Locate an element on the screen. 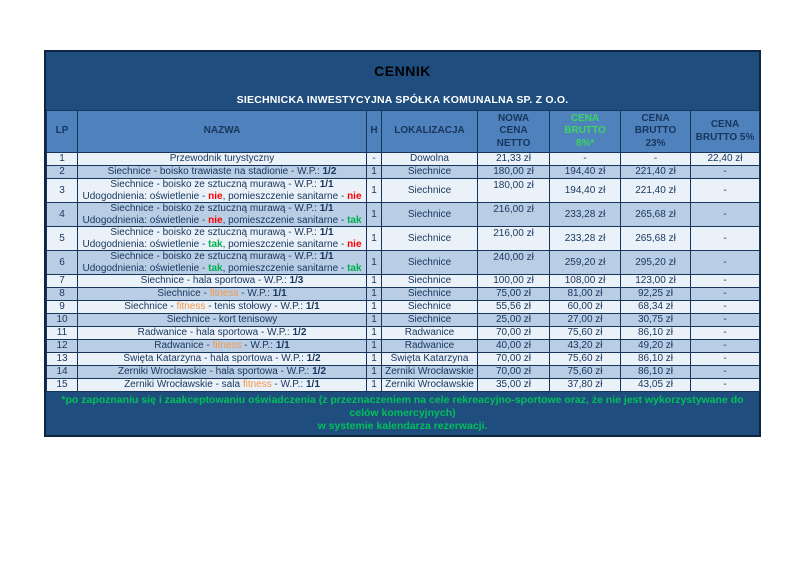 The width and height of the screenshot is (800, 565). location-cell: Radwanice is located at coordinates (429, 346).